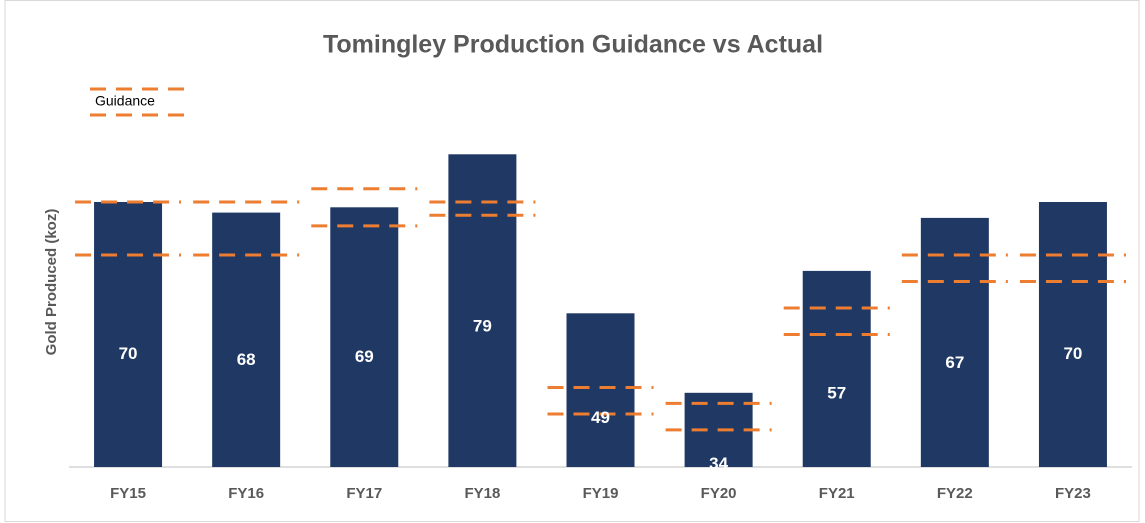 The height and width of the screenshot is (523, 1145). I want to click on x-tick-label: FY21, so click(837, 493).